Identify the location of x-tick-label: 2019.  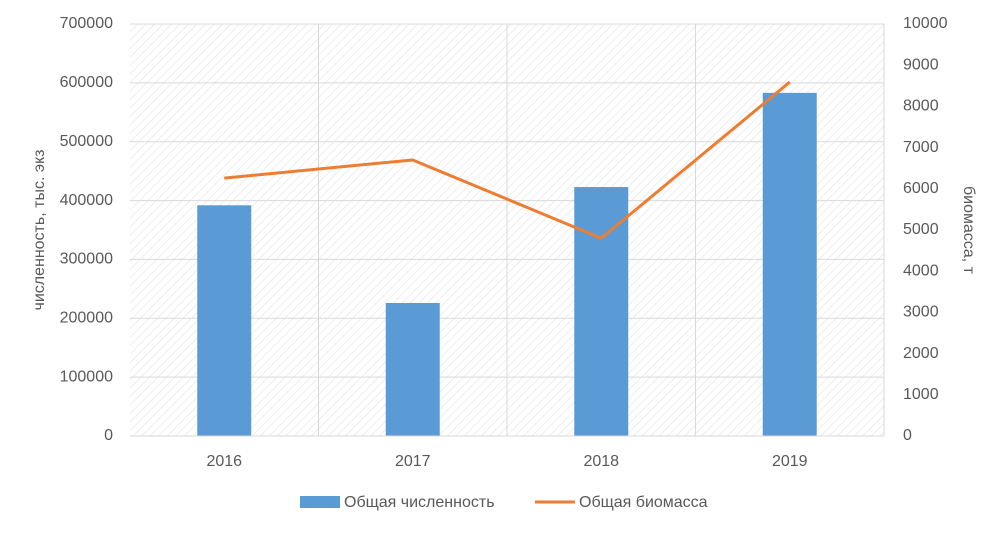
(790, 461).